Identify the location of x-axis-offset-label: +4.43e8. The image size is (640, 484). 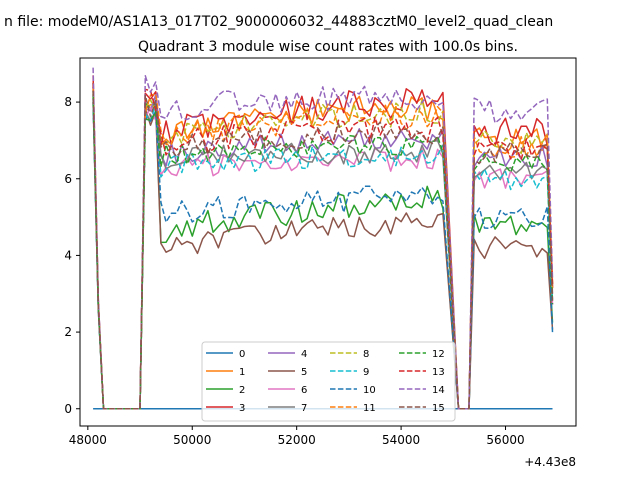
(550, 462).